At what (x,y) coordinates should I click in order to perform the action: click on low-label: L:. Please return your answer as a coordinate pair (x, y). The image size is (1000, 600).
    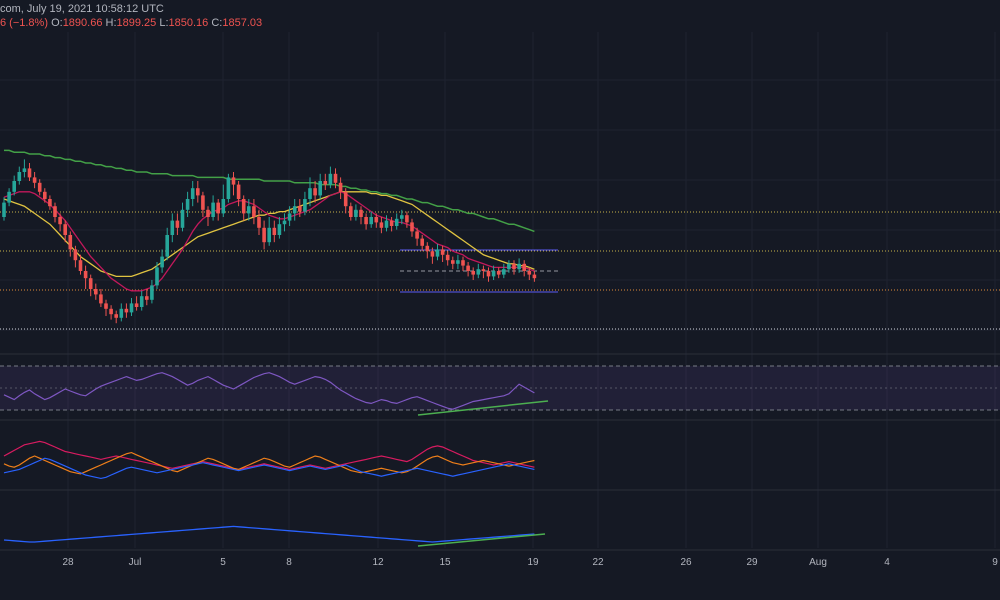
    Looking at the image, I should click on (164, 23).